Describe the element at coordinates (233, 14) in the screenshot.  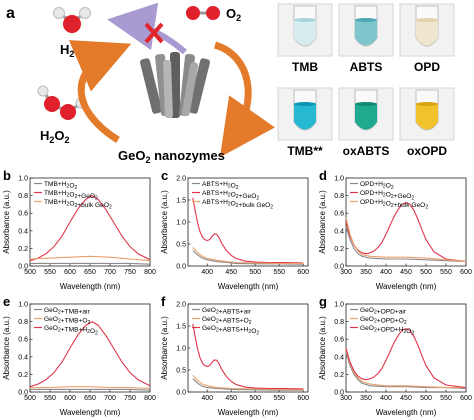
I see `oxygen-label: O2` at that location.